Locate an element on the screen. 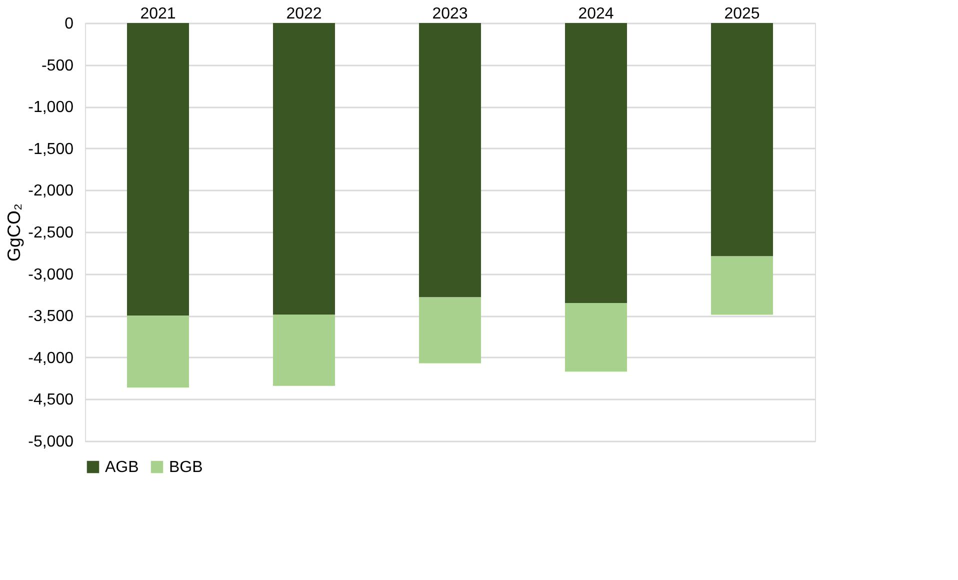 This screenshot has height=580, width=958. y-tick-label: -500 is located at coordinates (57, 65).